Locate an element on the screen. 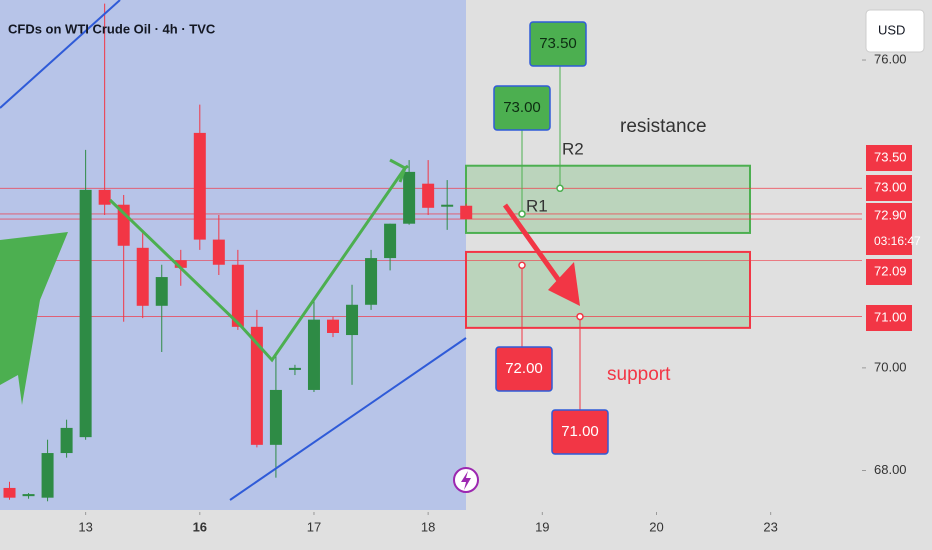 The height and width of the screenshot is (550, 932). x-tick-label: 23 is located at coordinates (770, 526).